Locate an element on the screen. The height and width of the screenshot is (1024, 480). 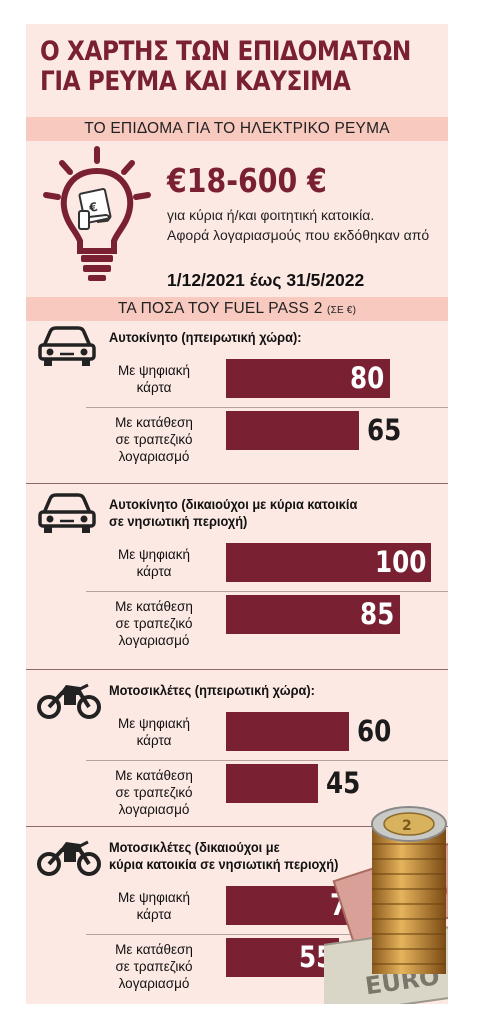
electricity-desc-line-2: Αφορά λογαριασμούς που εκδόθηκαν από is located at coordinates (298, 235).